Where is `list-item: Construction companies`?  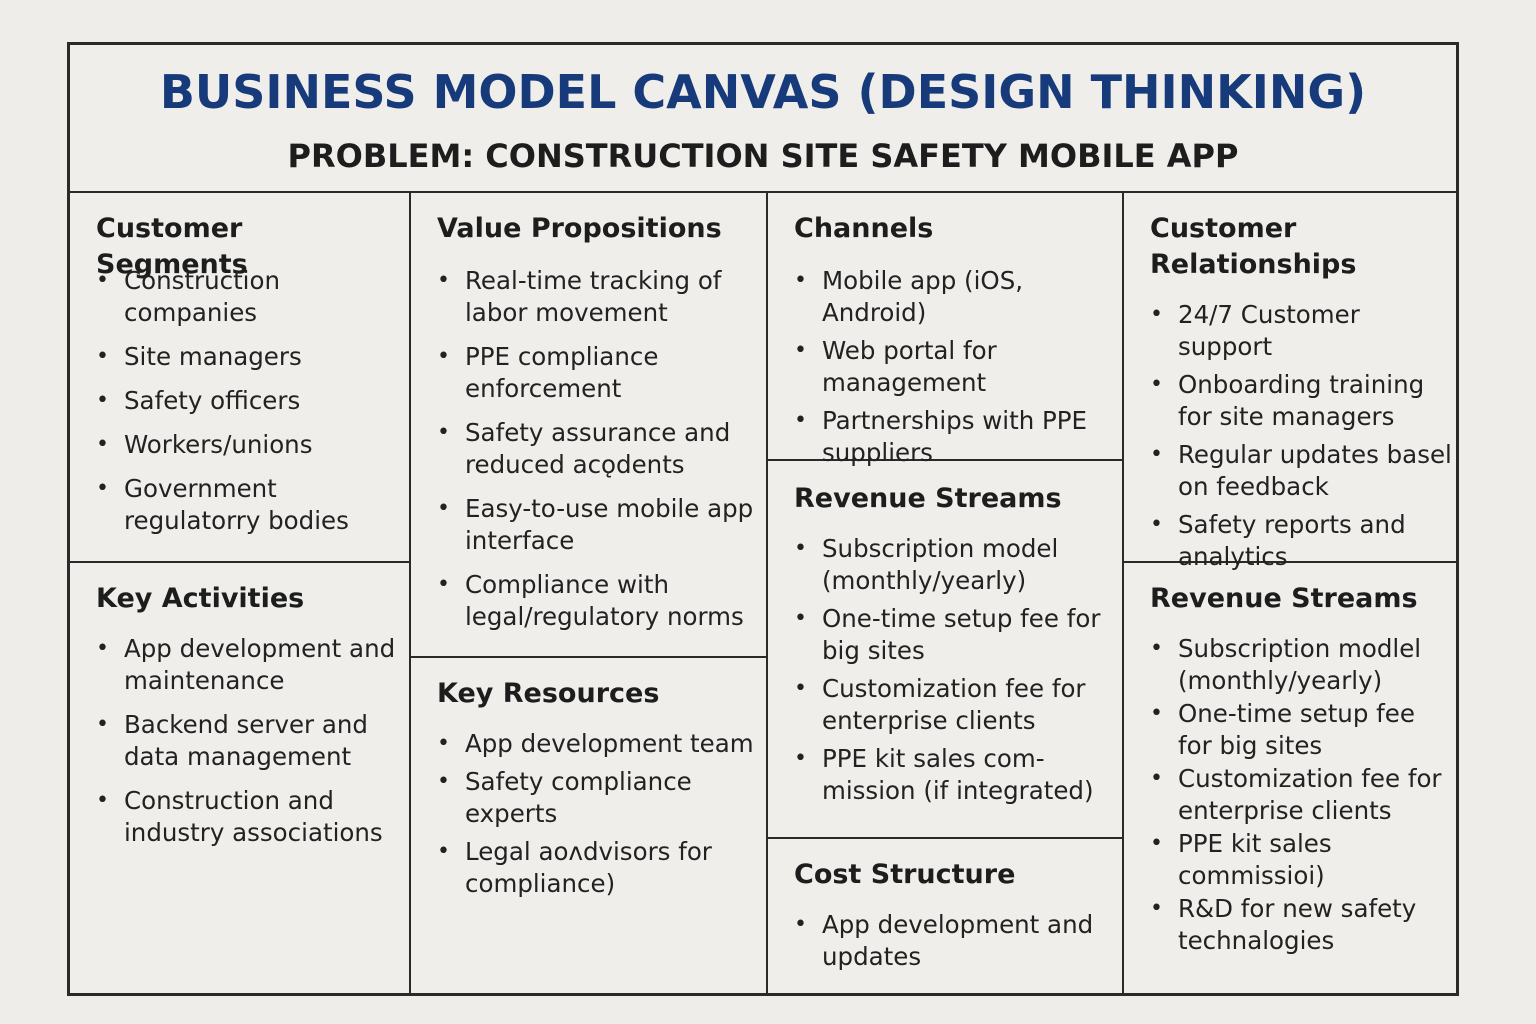 list-item: Construction companies is located at coordinates (249, 297).